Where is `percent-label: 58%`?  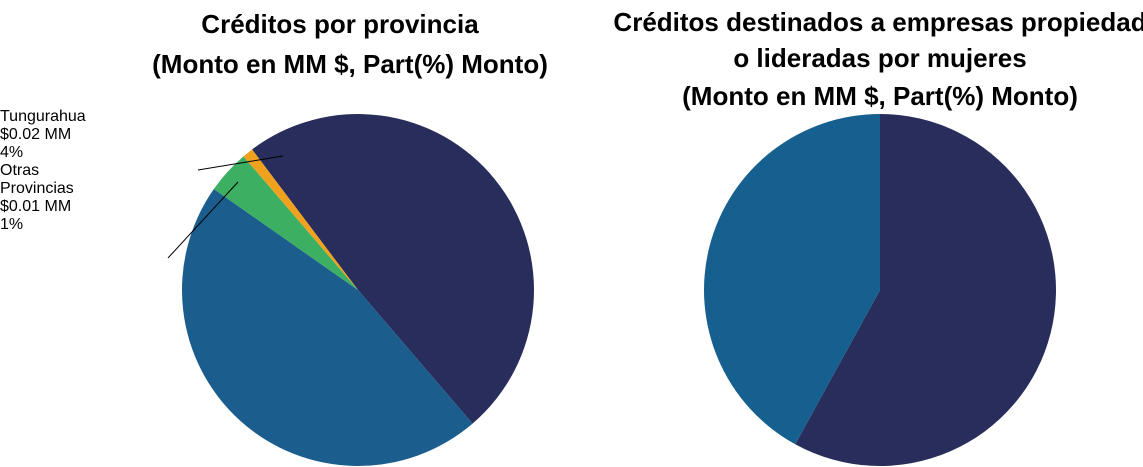
percent-label: 58% is located at coordinates (24, 331).